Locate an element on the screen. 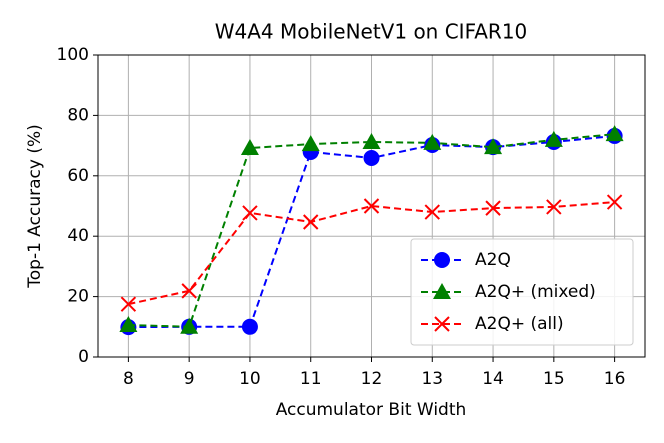 The image size is (664, 443). legend-box is located at coordinates (522, 292).